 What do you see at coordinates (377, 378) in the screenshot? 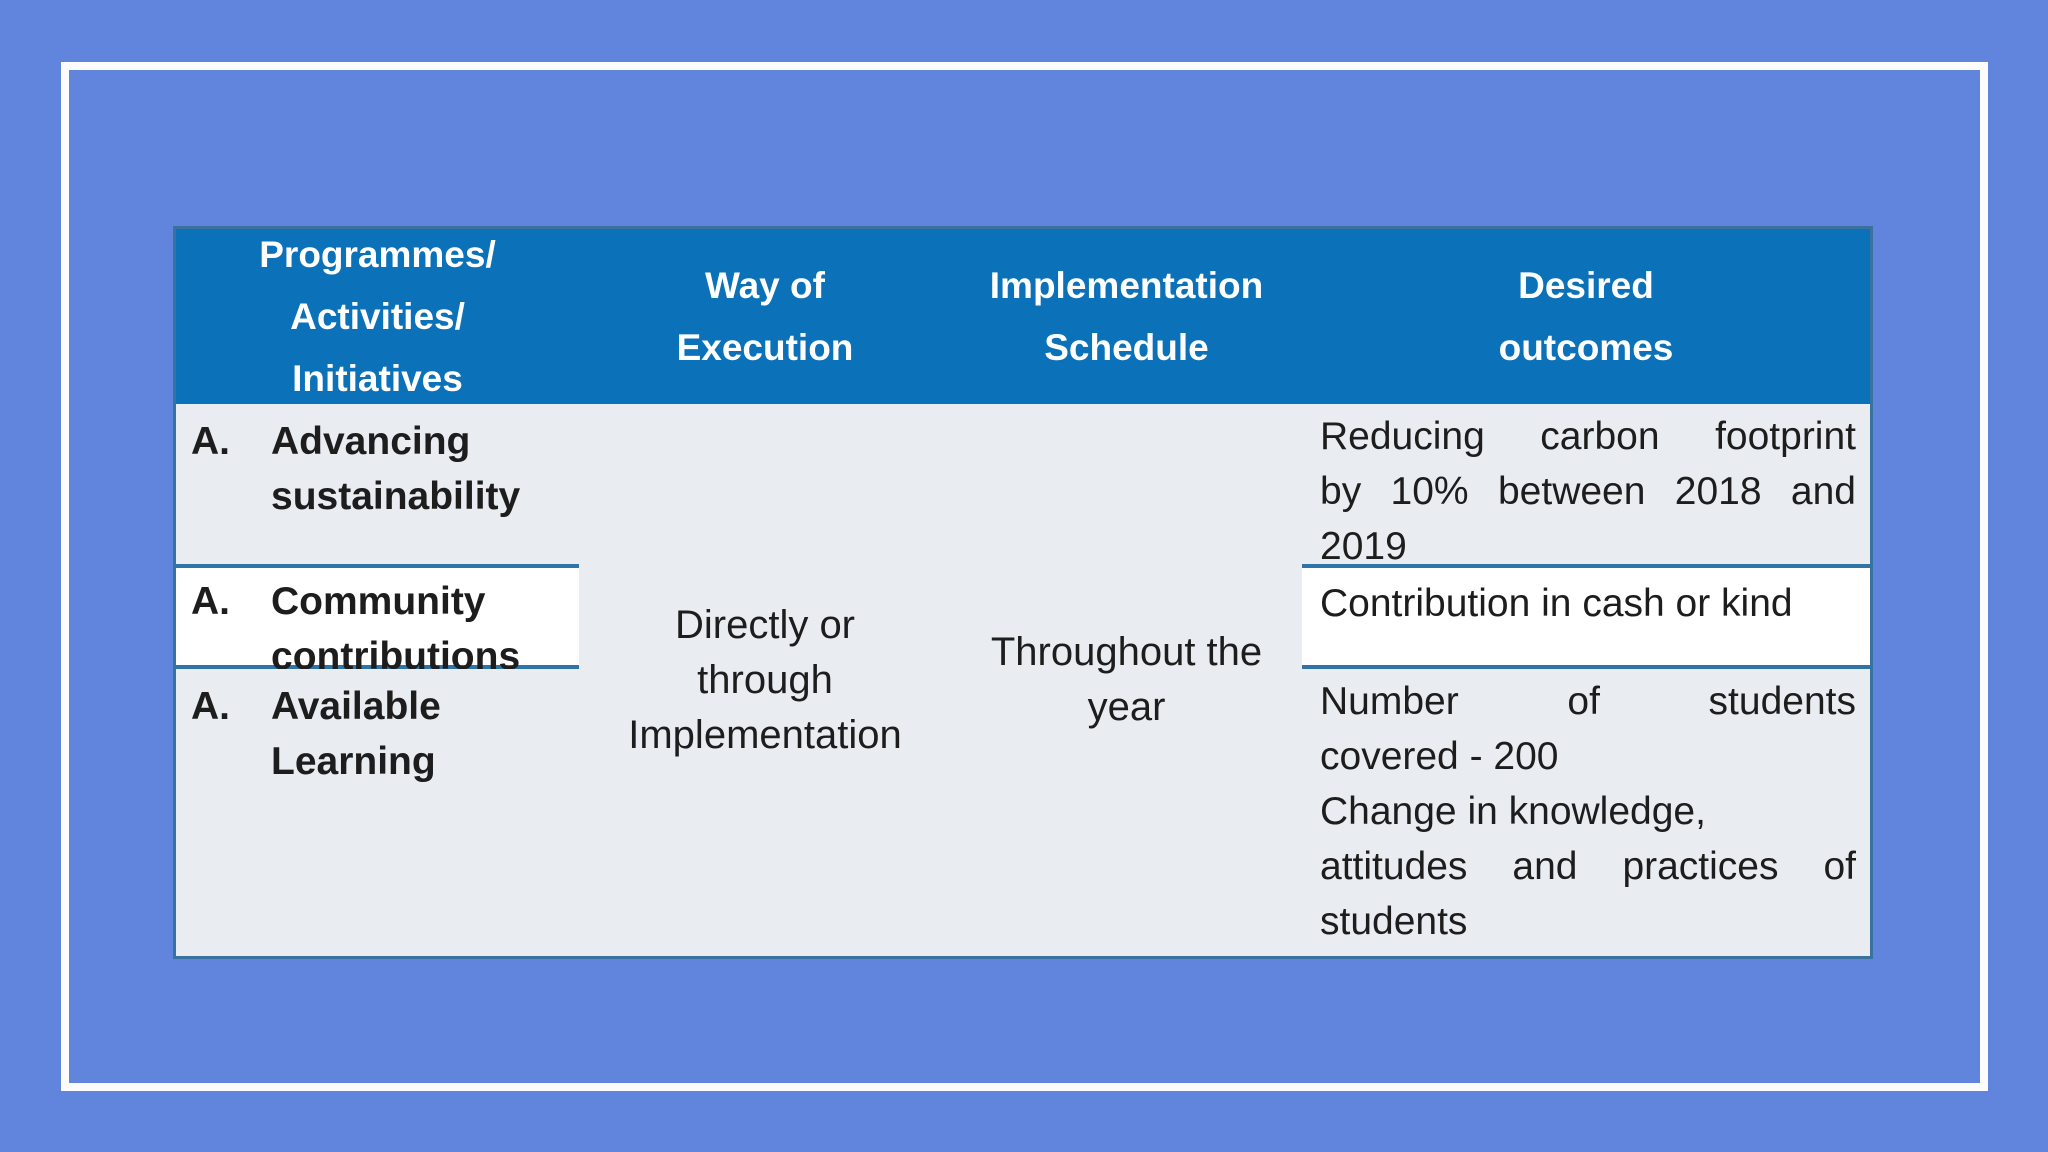
I see `header-line: Initiatives` at bounding box center [377, 378].